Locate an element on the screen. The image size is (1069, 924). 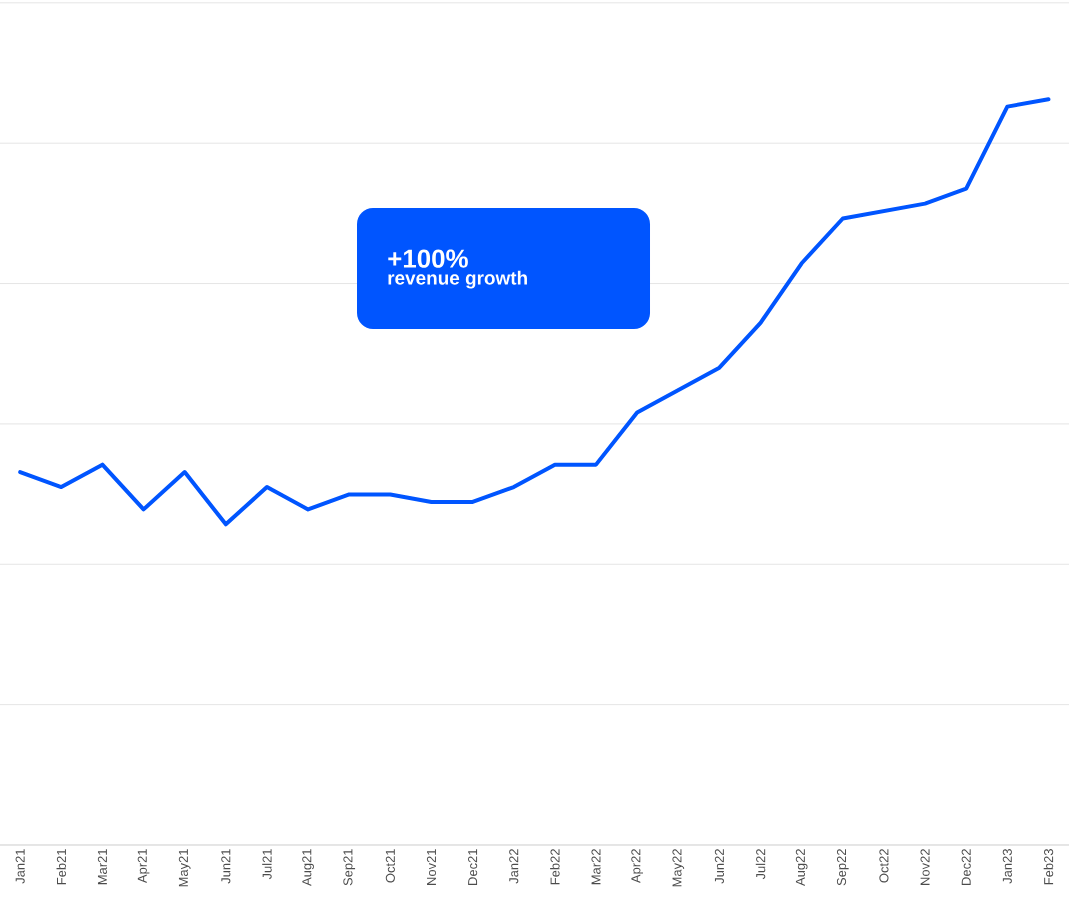
x-tick-label: Aug21 is located at coordinates (308, 867).